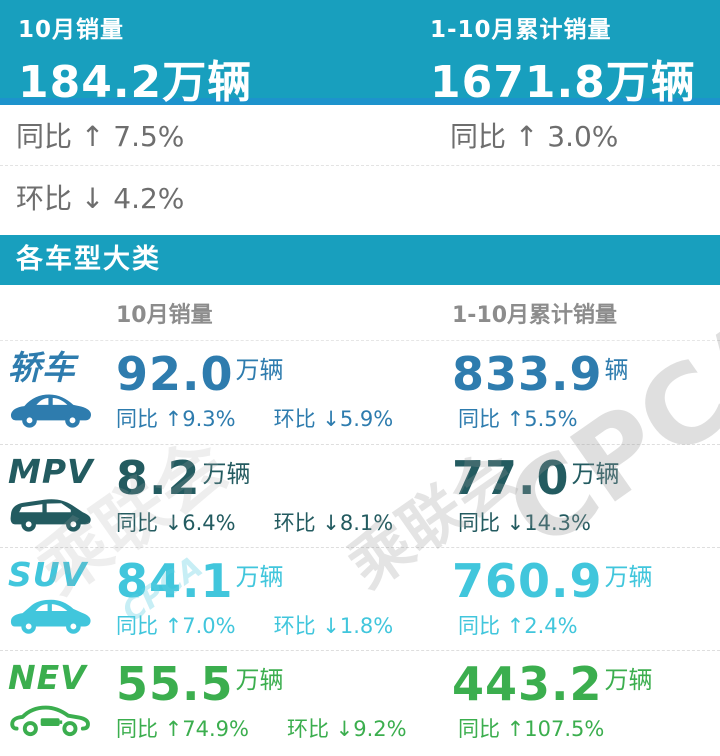 This screenshot has width=720, height=756. What do you see at coordinates (56, 514) in the screenshot?
I see `mpv-car-icon` at bounding box center [56, 514].